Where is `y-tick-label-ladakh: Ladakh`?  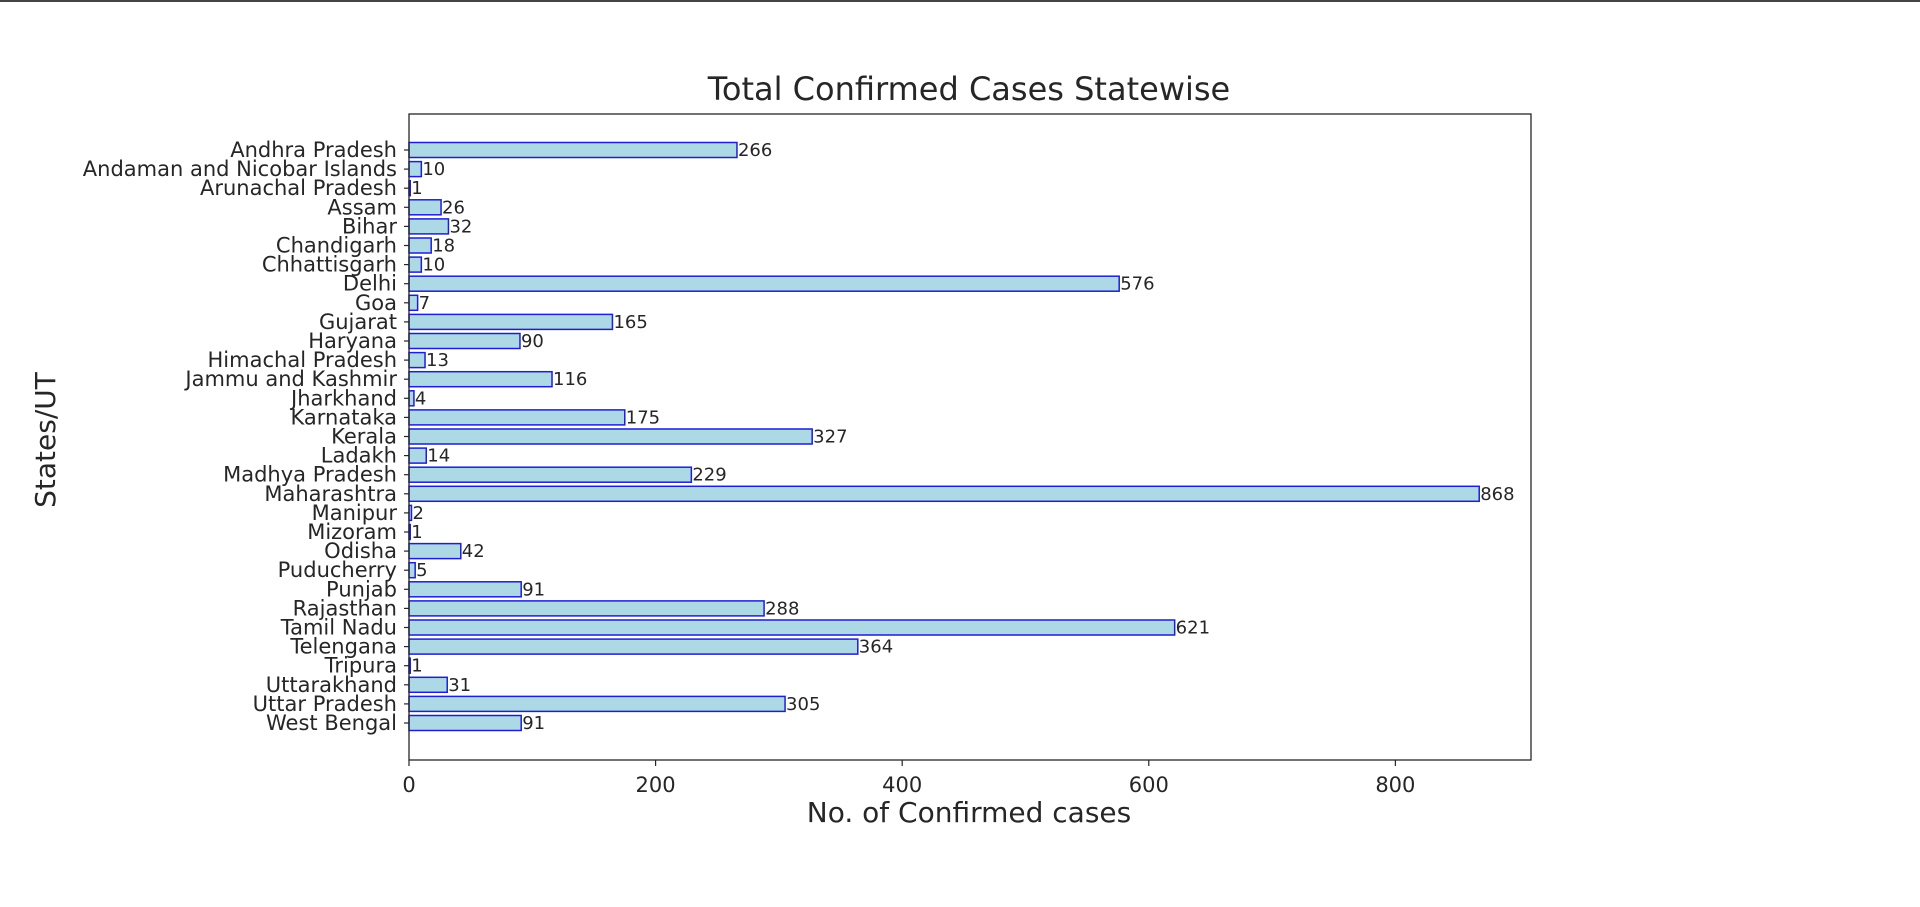 y-tick-label-ladakh: Ladakh is located at coordinates (359, 456).